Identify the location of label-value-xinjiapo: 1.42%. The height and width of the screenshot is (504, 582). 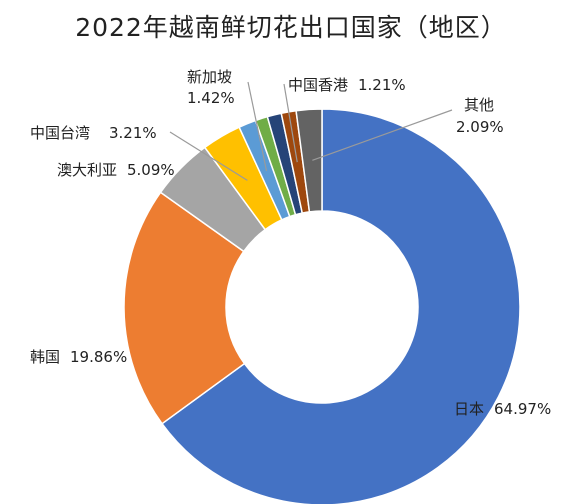
(211, 98).